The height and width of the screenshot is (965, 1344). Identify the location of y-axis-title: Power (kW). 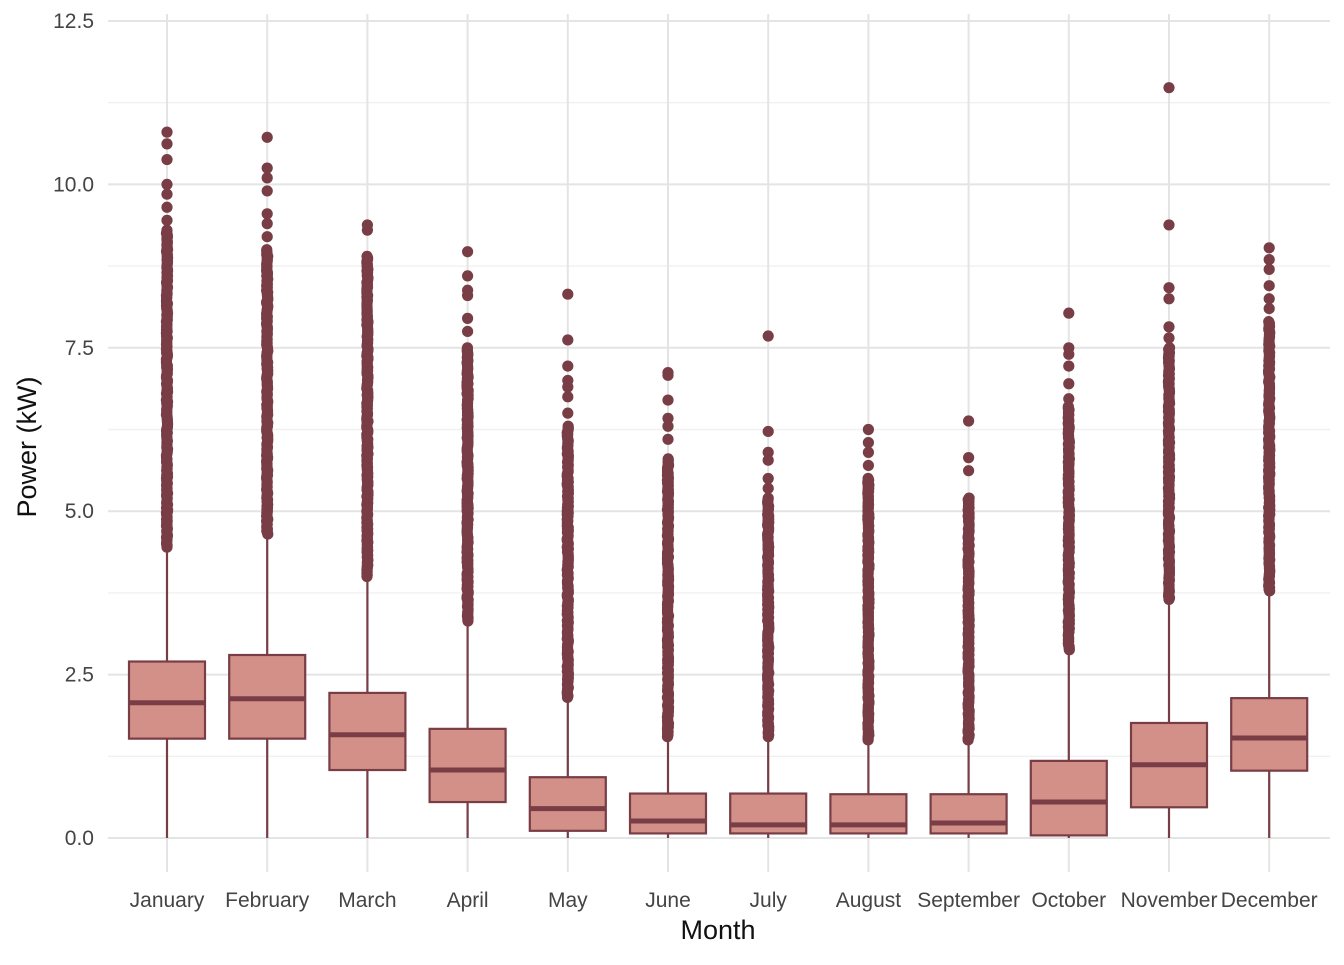
(27, 447).